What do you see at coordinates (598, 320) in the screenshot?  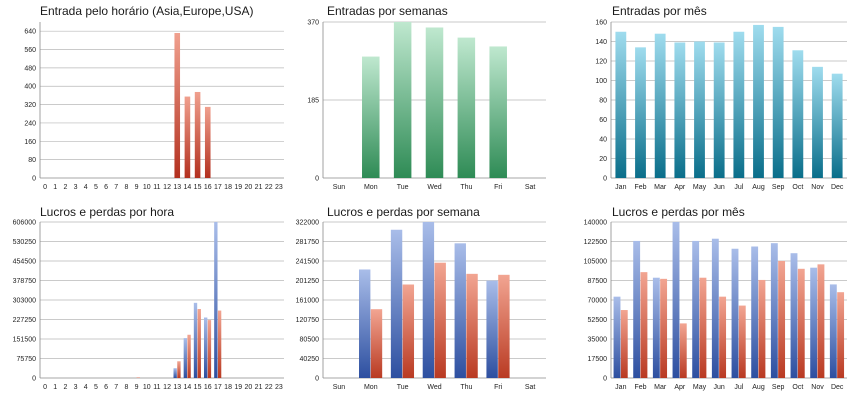 I see `y-tick-label: 52500` at bounding box center [598, 320].